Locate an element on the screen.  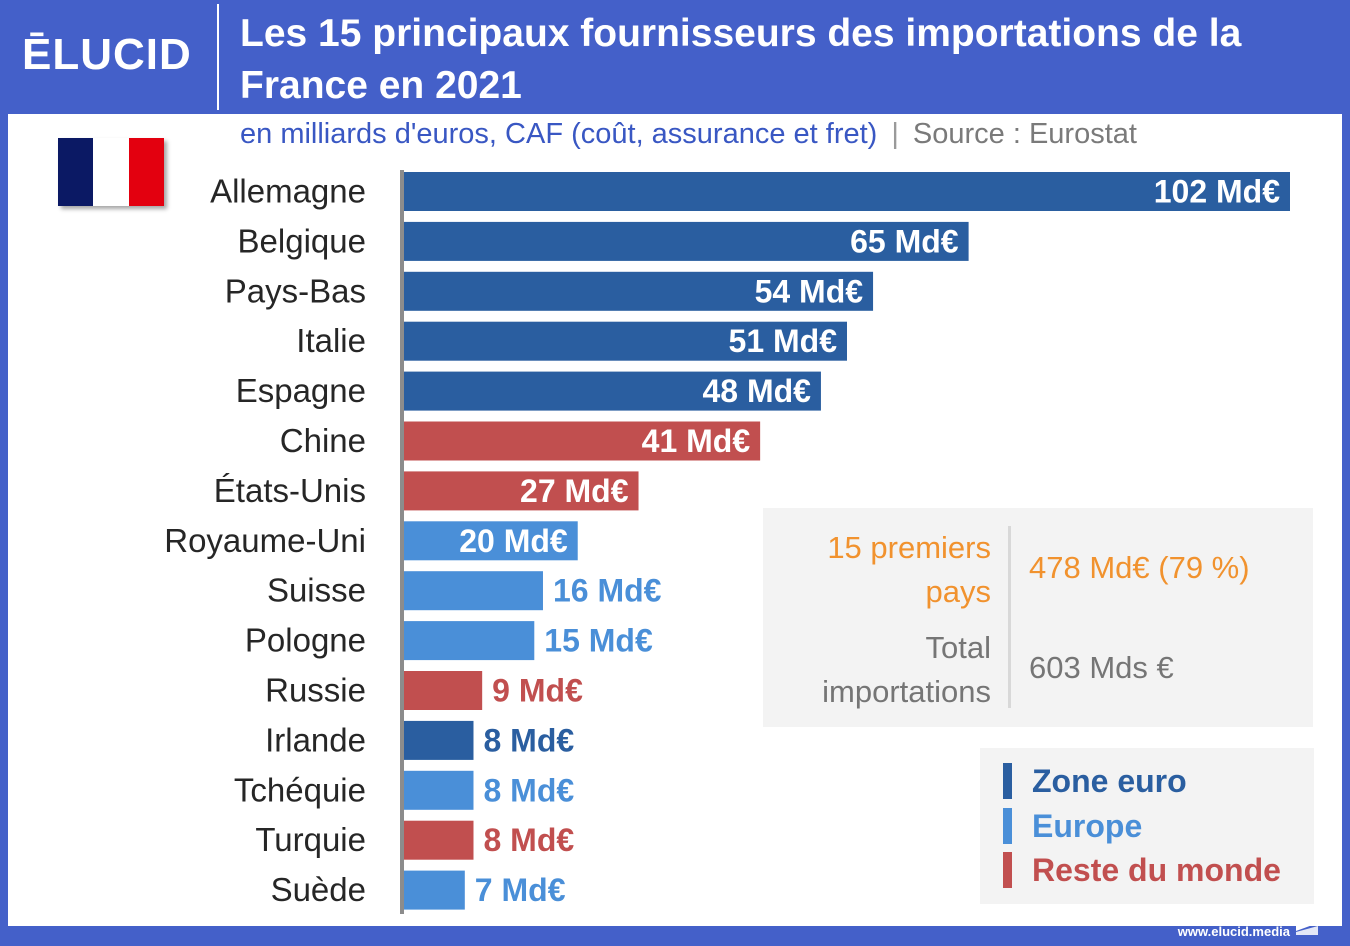
total-value: 603 Mds € is located at coordinates (1101, 667).